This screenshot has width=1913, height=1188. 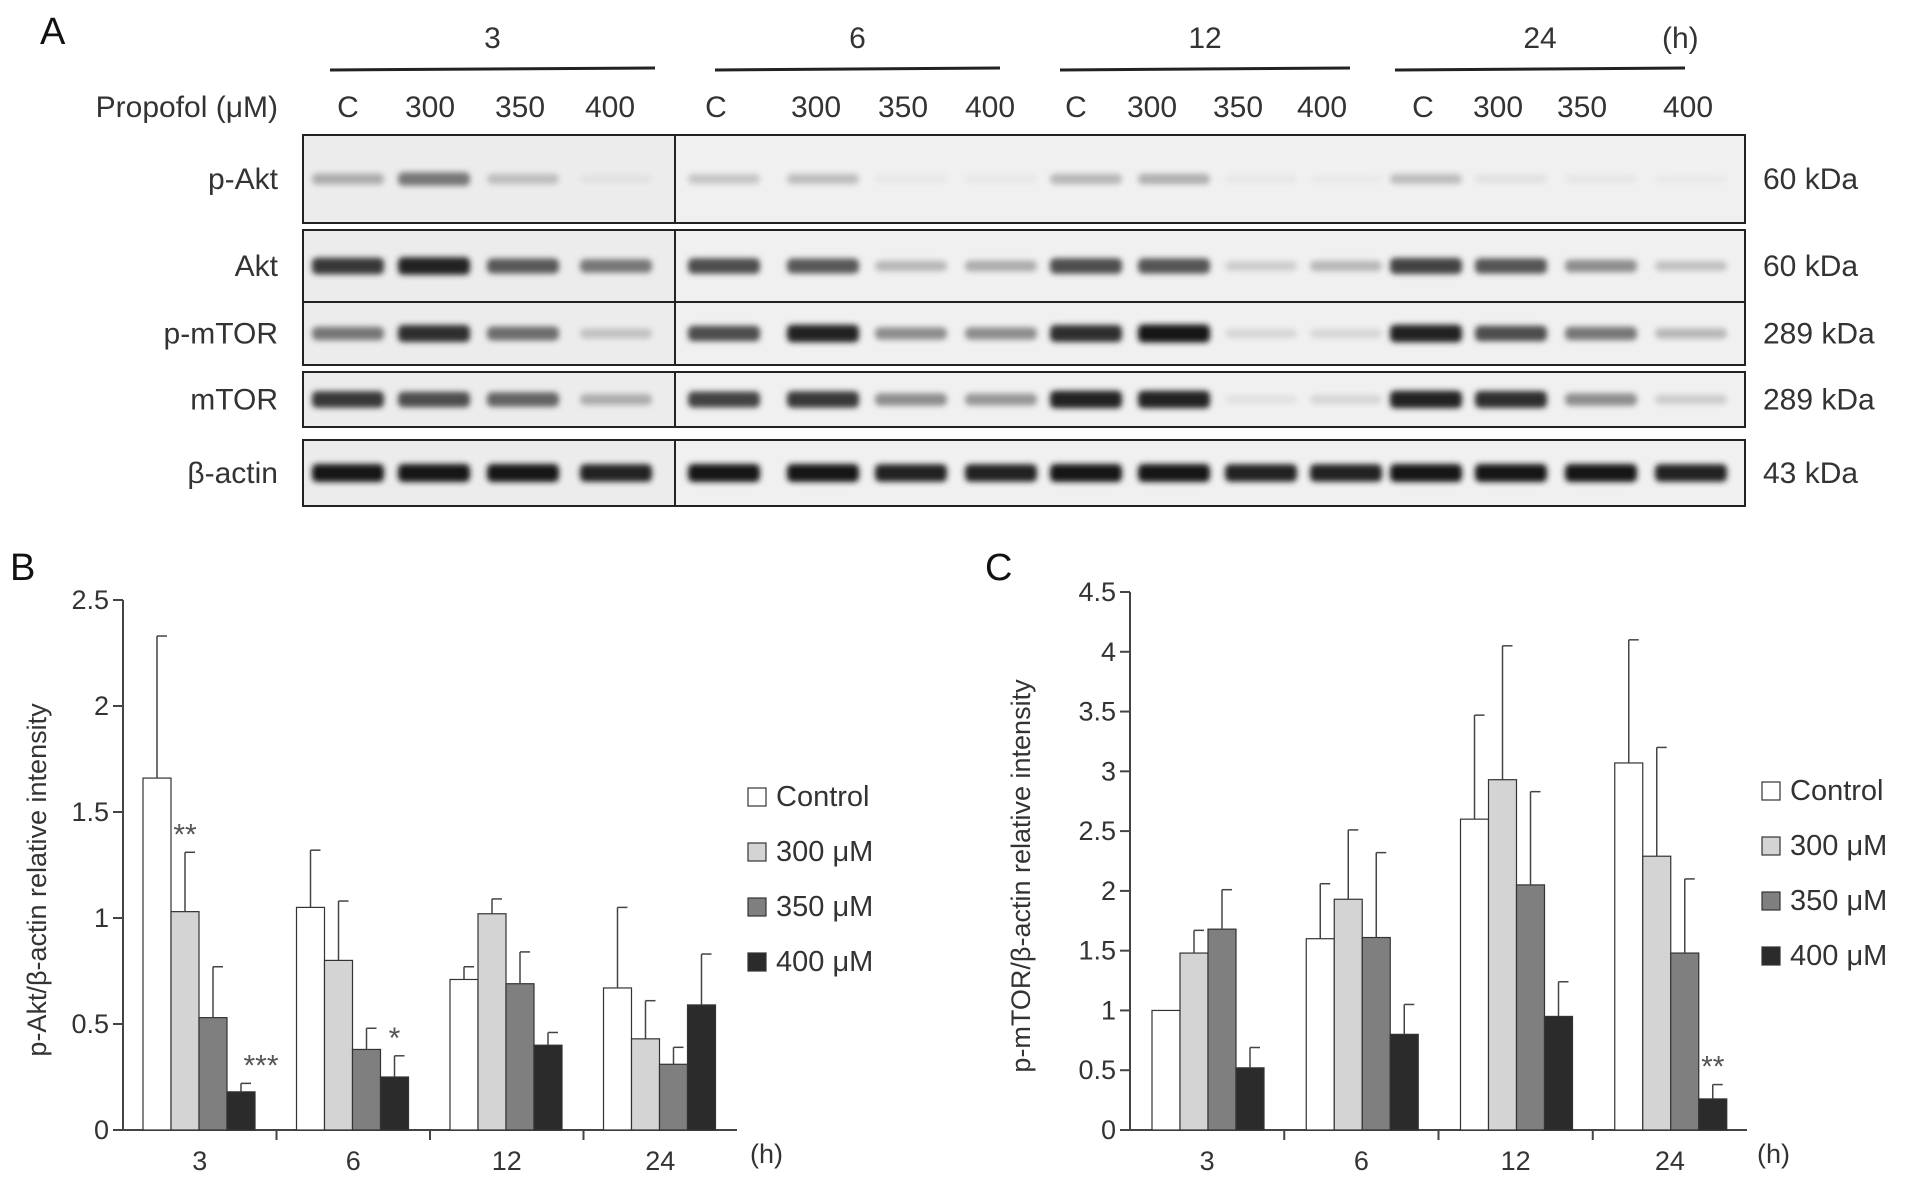 I want to click on chart-b-y-axis-title: p-Akt/β-actin relative intensity, so click(x=37, y=880).